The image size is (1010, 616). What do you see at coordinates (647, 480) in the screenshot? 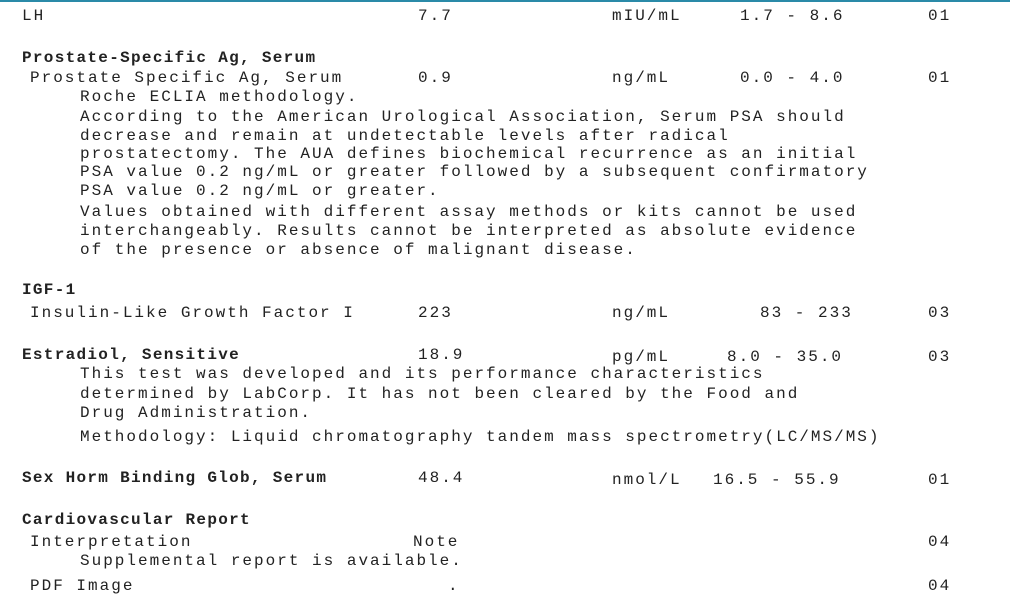
I see `test-unit: nmol/L` at bounding box center [647, 480].